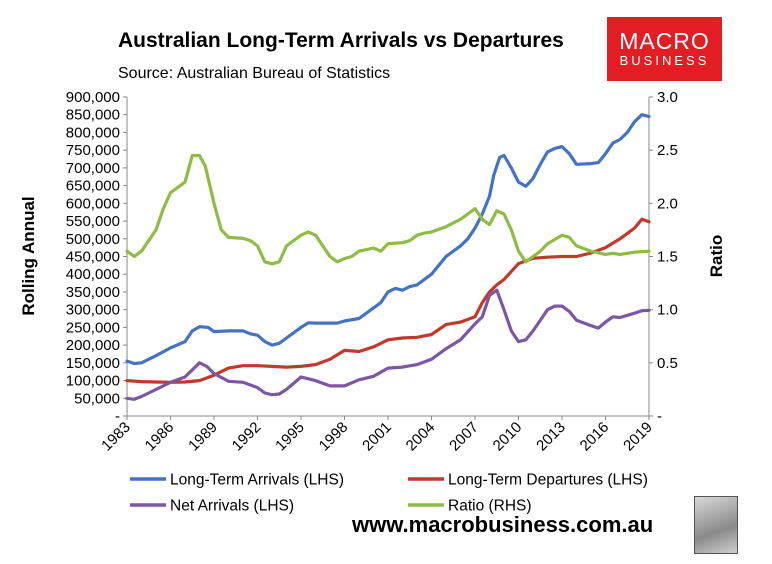 The height and width of the screenshot is (564, 772). What do you see at coordinates (93, 381) in the screenshot?
I see `y-tick-label-left: 100,000` at bounding box center [93, 381].